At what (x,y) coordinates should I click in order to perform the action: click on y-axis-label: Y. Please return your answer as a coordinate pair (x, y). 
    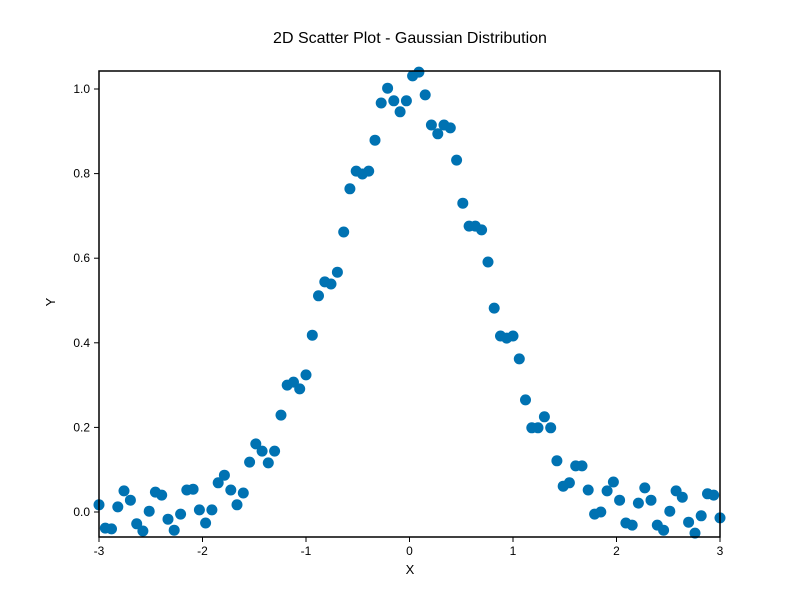
    Looking at the image, I should click on (50, 301).